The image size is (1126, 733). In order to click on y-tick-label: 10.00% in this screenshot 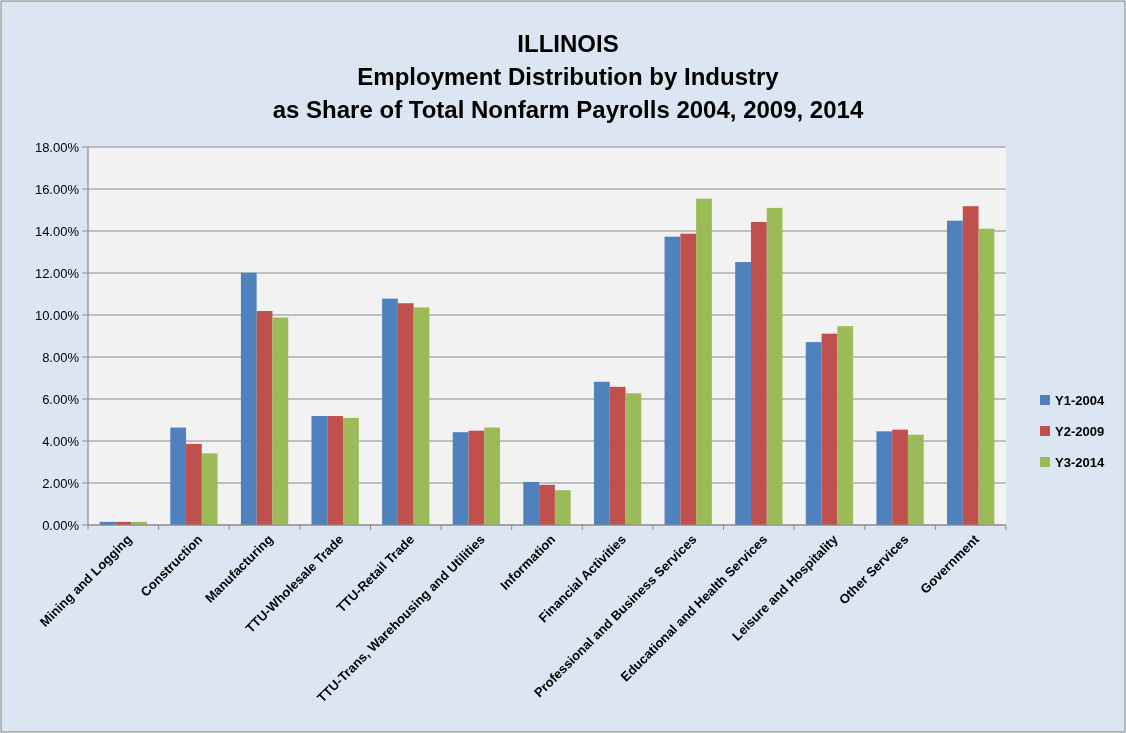, I will do `click(57, 315)`.